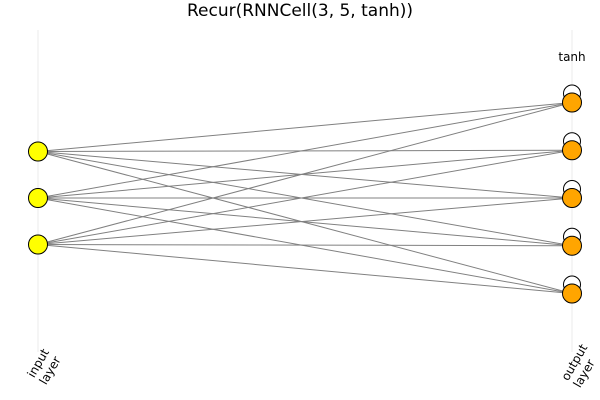 The width and height of the screenshot is (600, 400). What do you see at coordinates (571, 57) in the screenshot?
I see `activation-label: tanh` at bounding box center [571, 57].